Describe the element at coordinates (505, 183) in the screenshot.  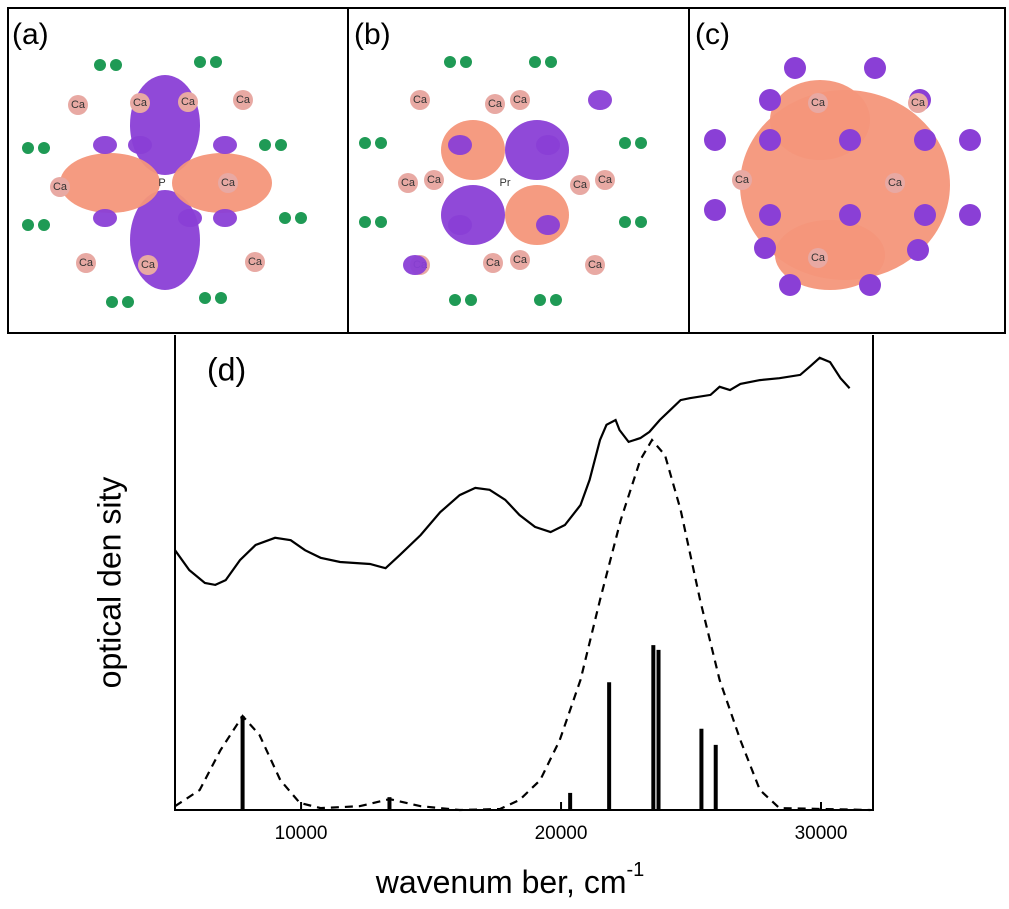
I see `center-atom: Pr` at that location.